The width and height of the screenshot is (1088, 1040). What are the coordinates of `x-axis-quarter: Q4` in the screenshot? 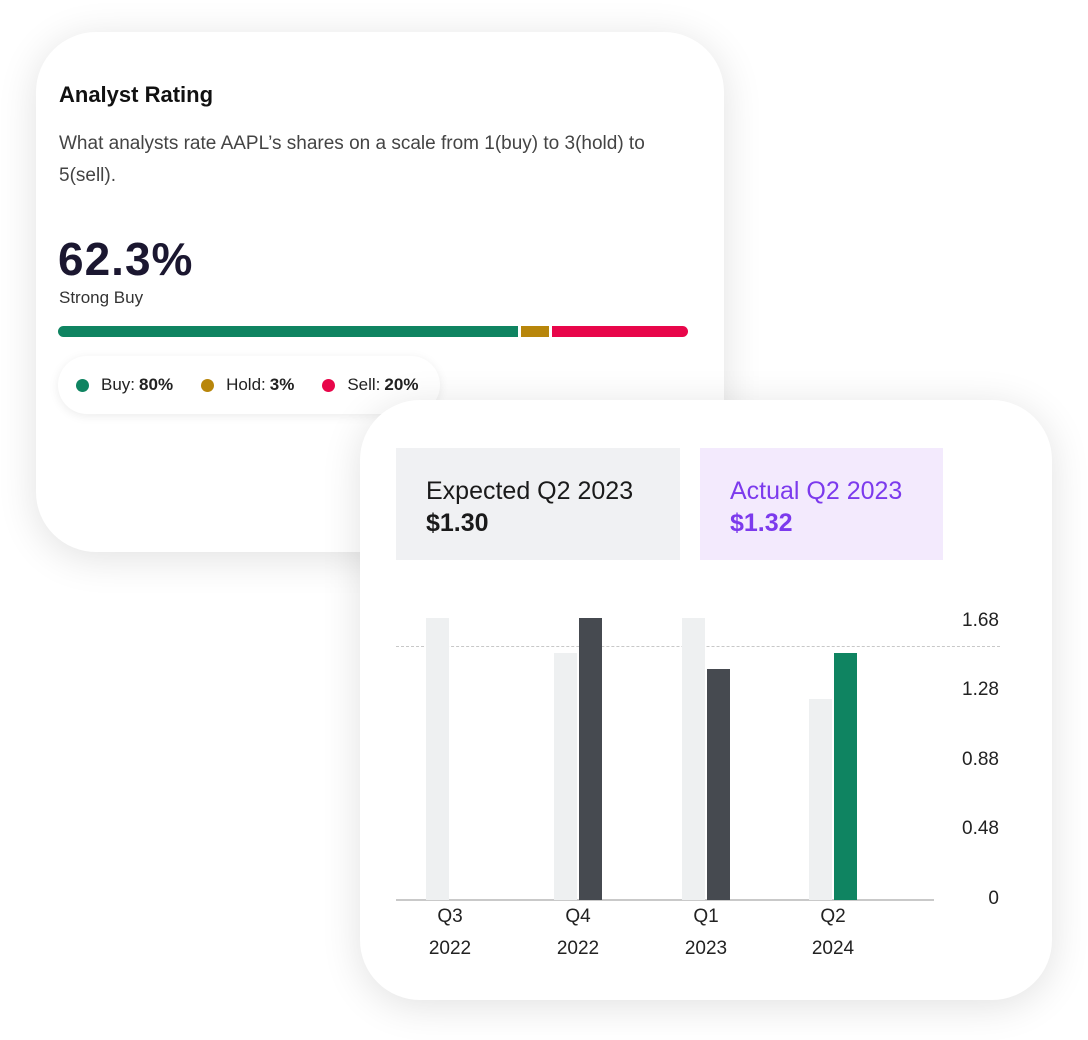 It's located at (578, 916).